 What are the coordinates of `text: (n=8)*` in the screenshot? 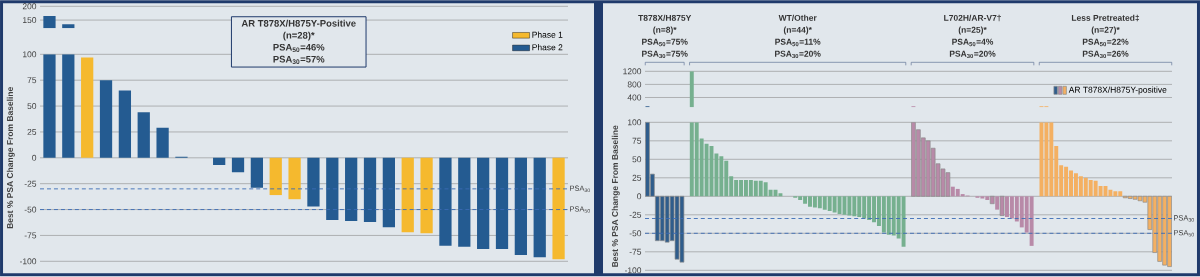 It's located at (665, 30).